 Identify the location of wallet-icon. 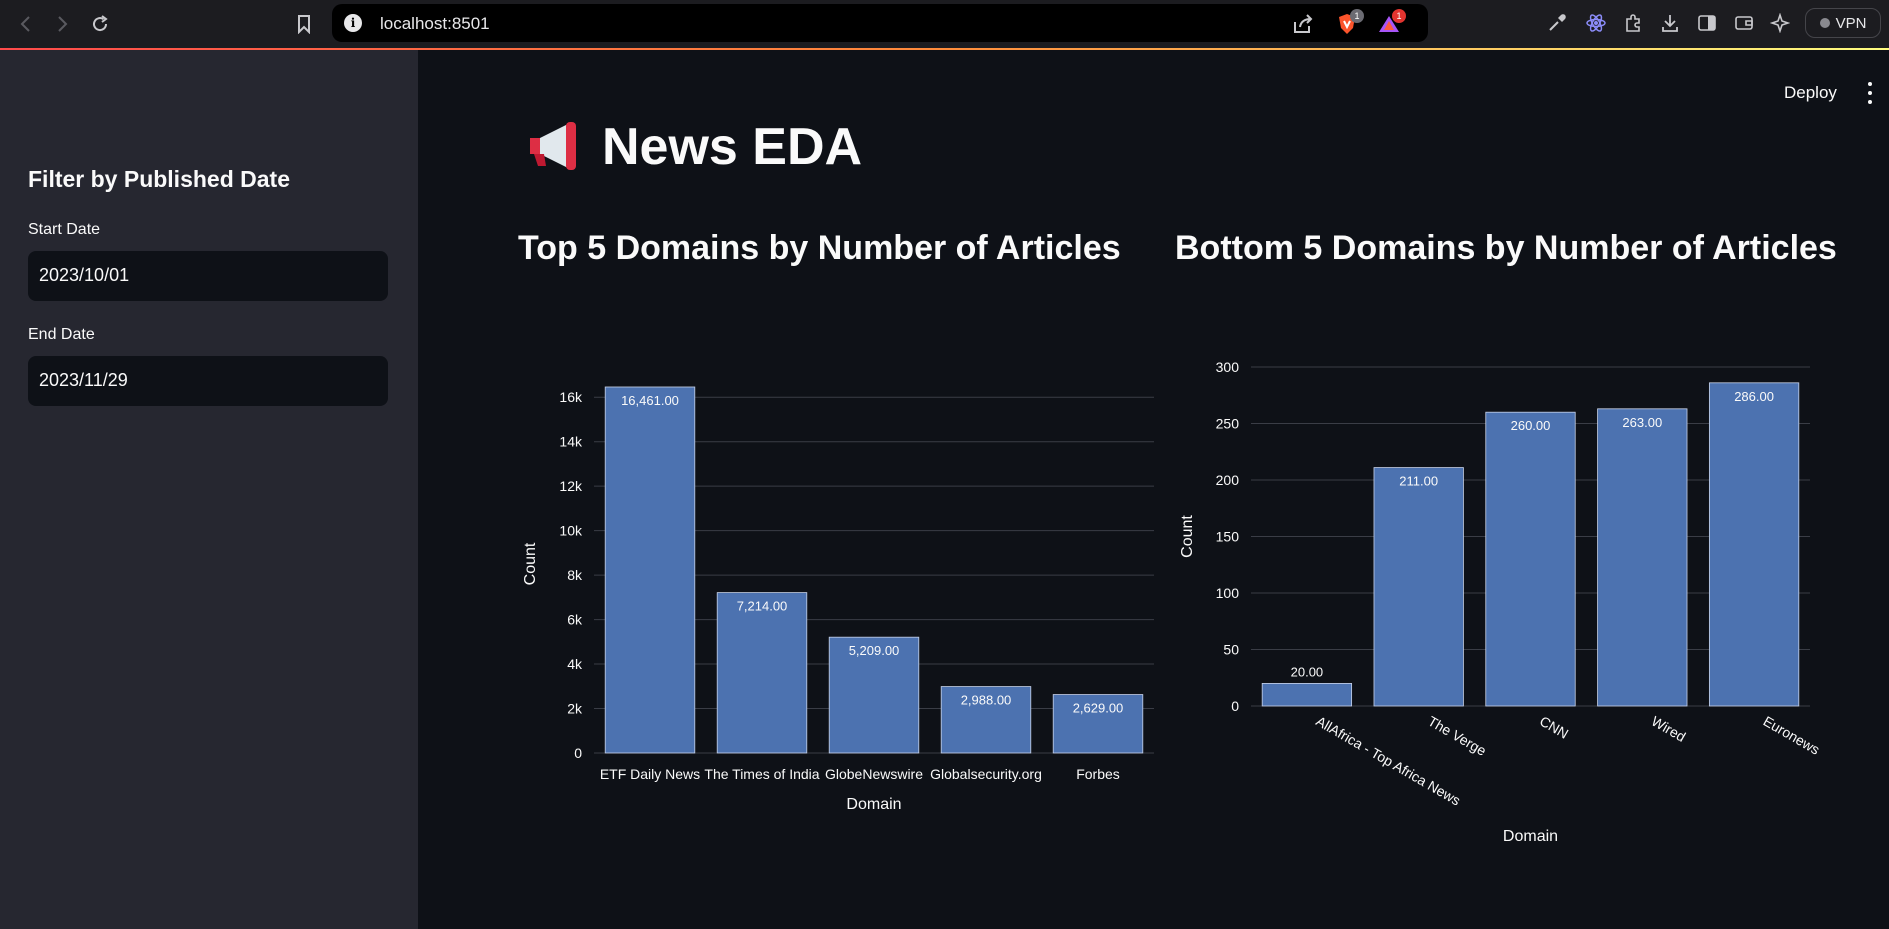
(1744, 23).